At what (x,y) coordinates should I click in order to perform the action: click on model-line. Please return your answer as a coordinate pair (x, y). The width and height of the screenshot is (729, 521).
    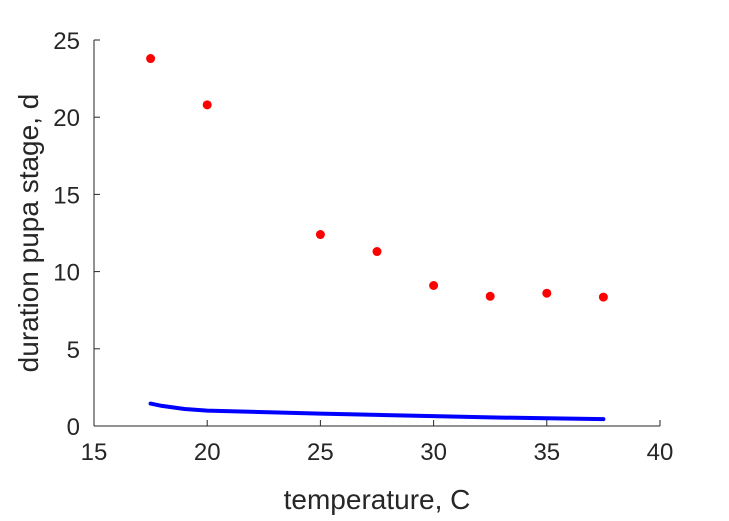
    Looking at the image, I should click on (377, 411).